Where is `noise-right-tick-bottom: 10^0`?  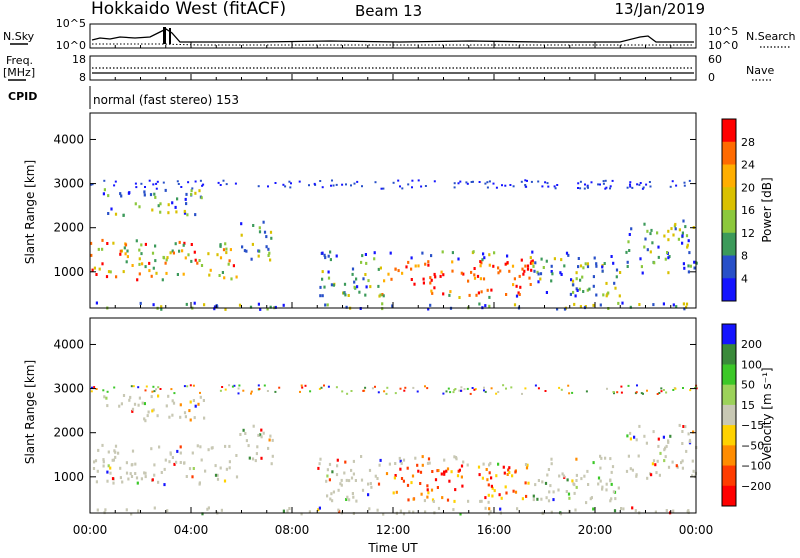
noise-right-tick-bottom: 10^0 is located at coordinates (723, 45).